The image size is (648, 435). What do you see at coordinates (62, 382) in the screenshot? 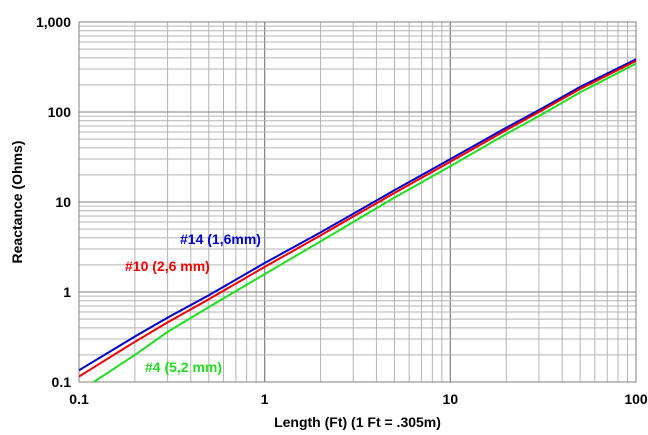
I see `y-tick-label: 0.1` at bounding box center [62, 382].